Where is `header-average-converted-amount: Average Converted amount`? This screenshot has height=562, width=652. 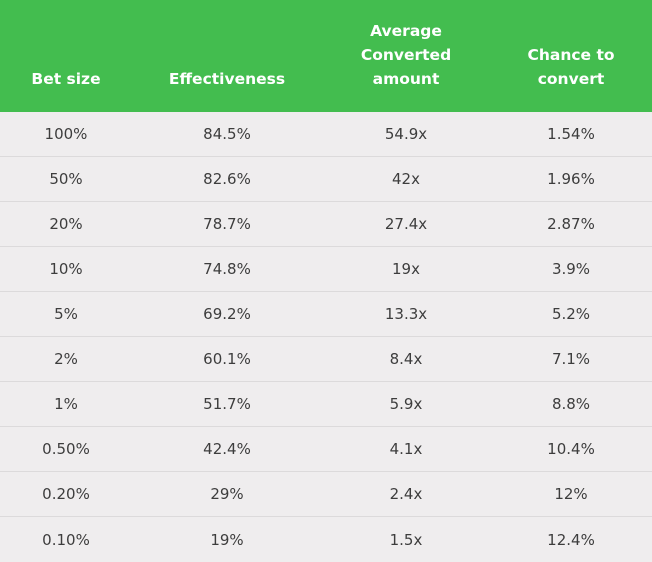 header-average-converted-amount: Average Converted amount is located at coordinates (406, 55).